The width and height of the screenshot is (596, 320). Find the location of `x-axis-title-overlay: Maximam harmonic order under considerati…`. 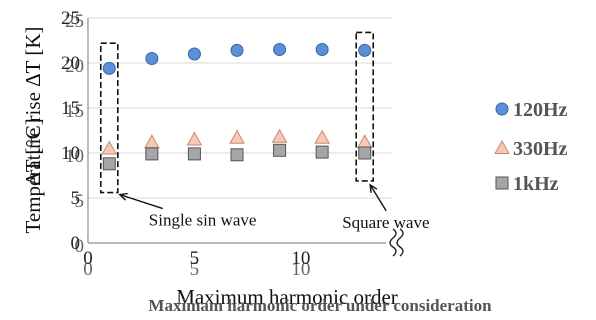

x-axis-title-overlay: Maximam harmonic order under considerati… is located at coordinates (320, 305).